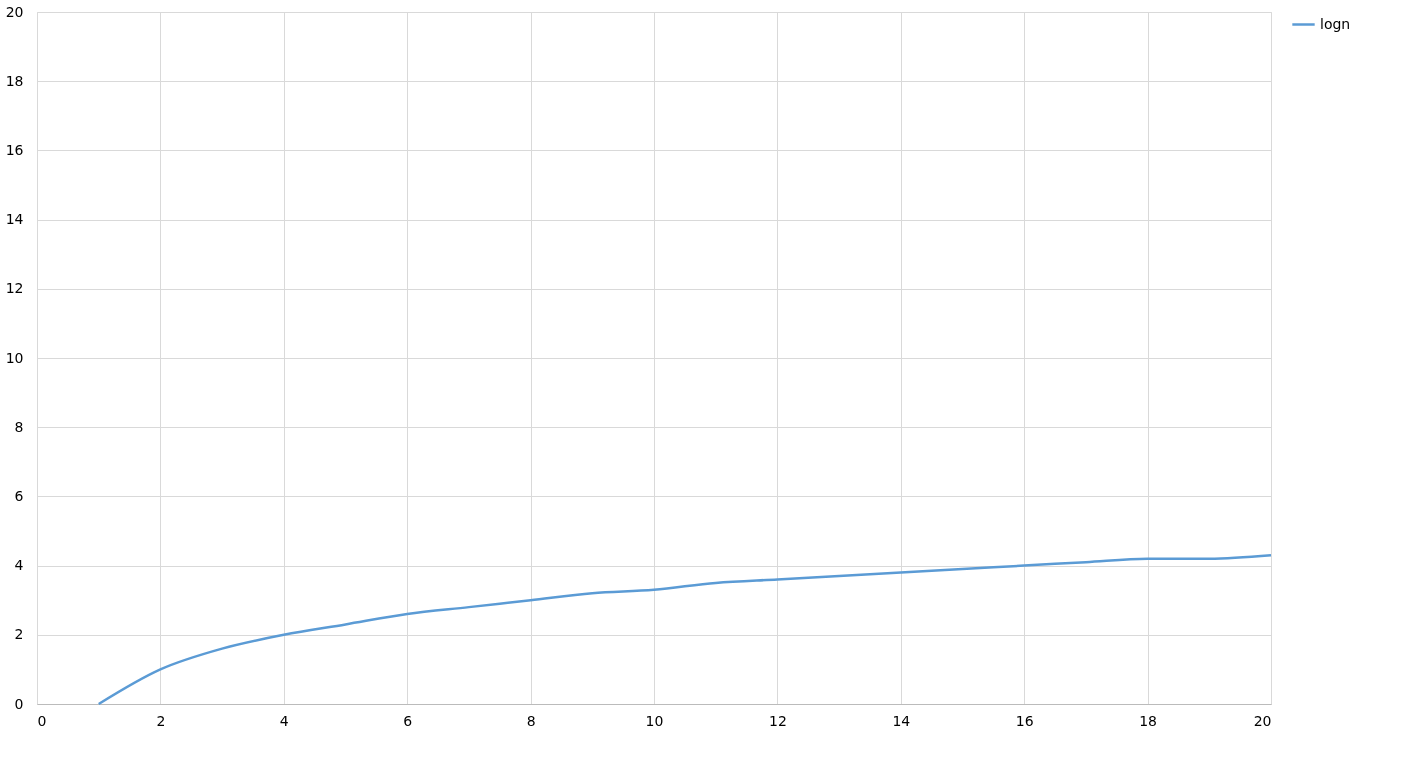  I want to click on y-tick-label: 12, so click(14, 288).